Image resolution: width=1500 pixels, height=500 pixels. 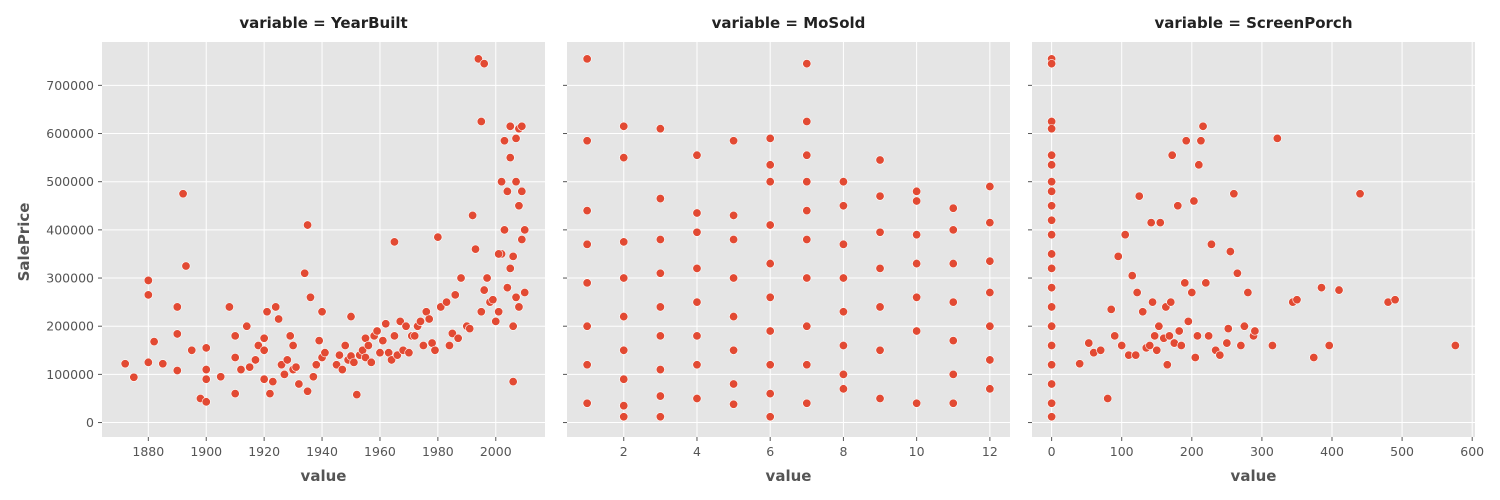 What do you see at coordinates (1253, 23) in the screenshot?
I see `panel-title: variable = ScreenPorch` at bounding box center [1253, 23].